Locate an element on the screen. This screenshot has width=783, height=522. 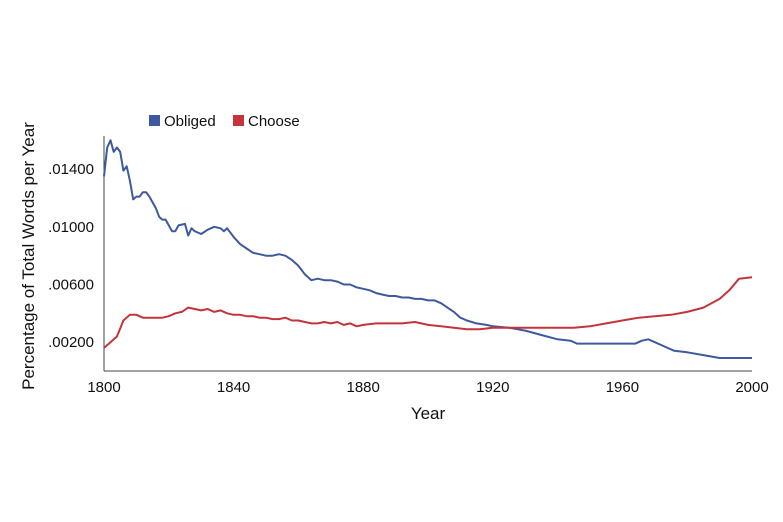
y-axis-title: Percentage of Total Words per Year is located at coordinates (28, 256).